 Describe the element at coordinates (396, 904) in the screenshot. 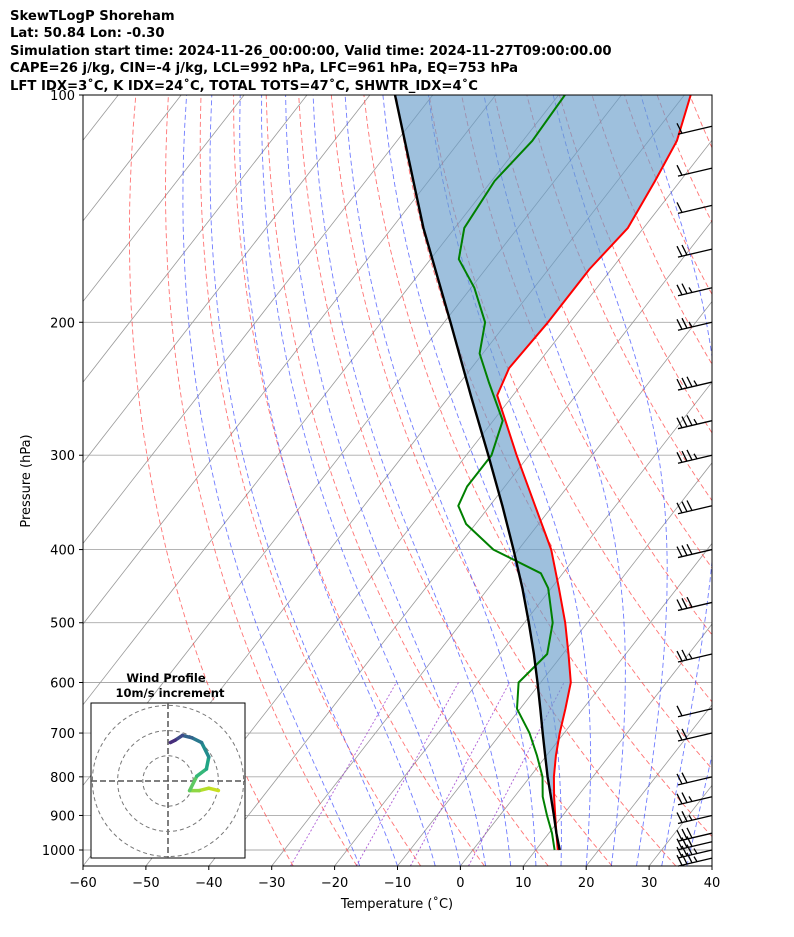

I see `x-axis-label: Temperature (˚C)` at that location.